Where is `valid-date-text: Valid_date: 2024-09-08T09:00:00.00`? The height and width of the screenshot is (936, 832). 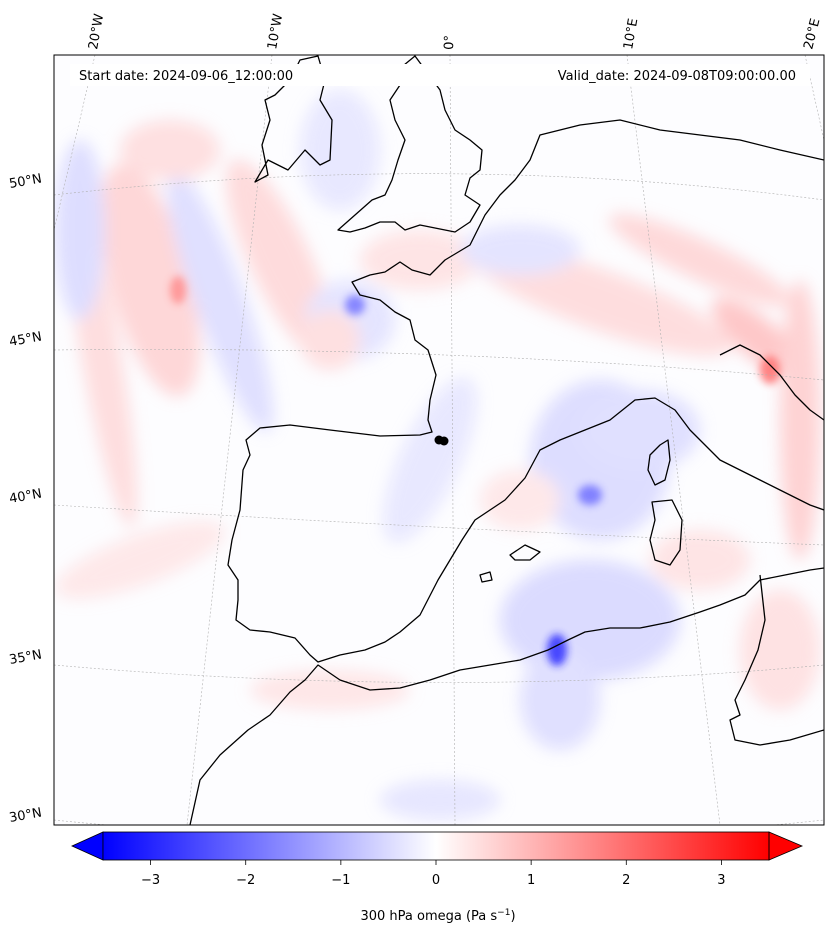
valid-date-text: Valid_date: 2024-09-08T09:00:00.00 is located at coordinates (677, 76).